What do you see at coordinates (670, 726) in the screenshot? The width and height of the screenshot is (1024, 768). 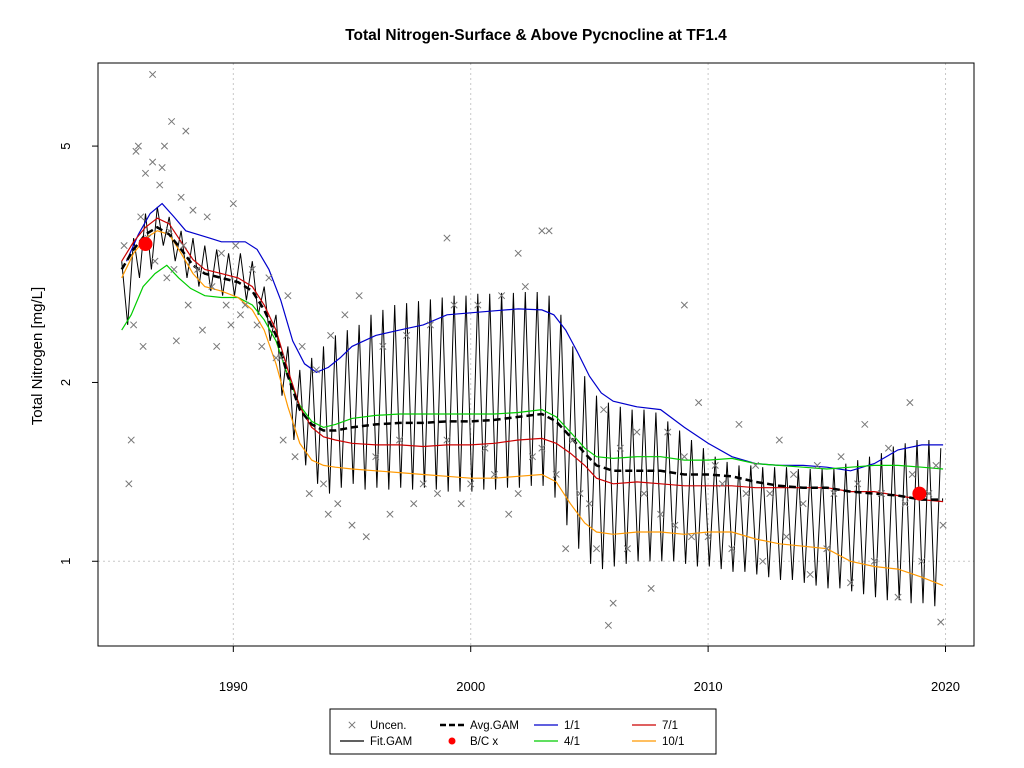 I see `legend-7-1-label: 7/1` at bounding box center [670, 726].